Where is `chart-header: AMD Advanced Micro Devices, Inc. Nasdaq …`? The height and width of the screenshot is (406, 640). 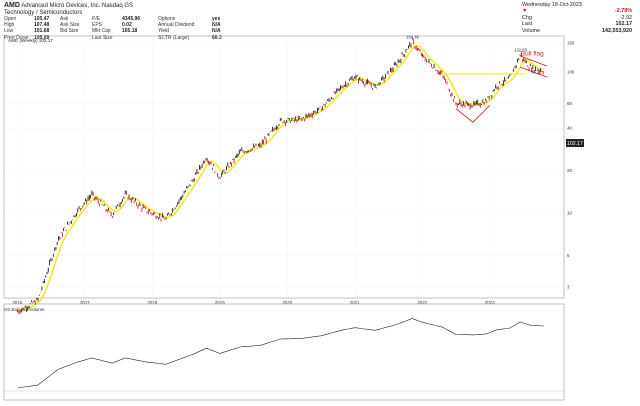
chart-header: AMD Advanced Micro Devices, Inc. Nasdaq … is located at coordinates (68, 9).